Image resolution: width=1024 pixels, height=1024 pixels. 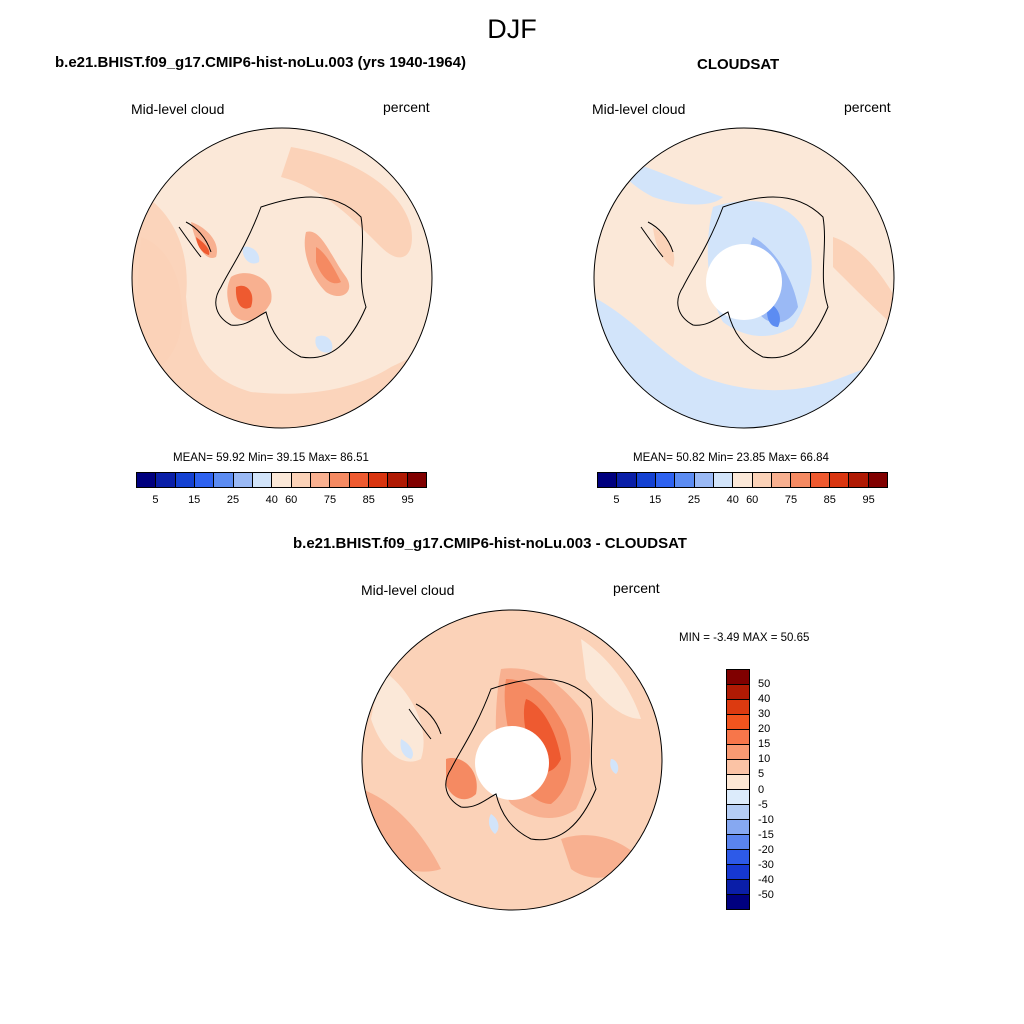 What do you see at coordinates (766, 879) in the screenshot?
I see `colorbar-tick-label: -40` at bounding box center [766, 879].